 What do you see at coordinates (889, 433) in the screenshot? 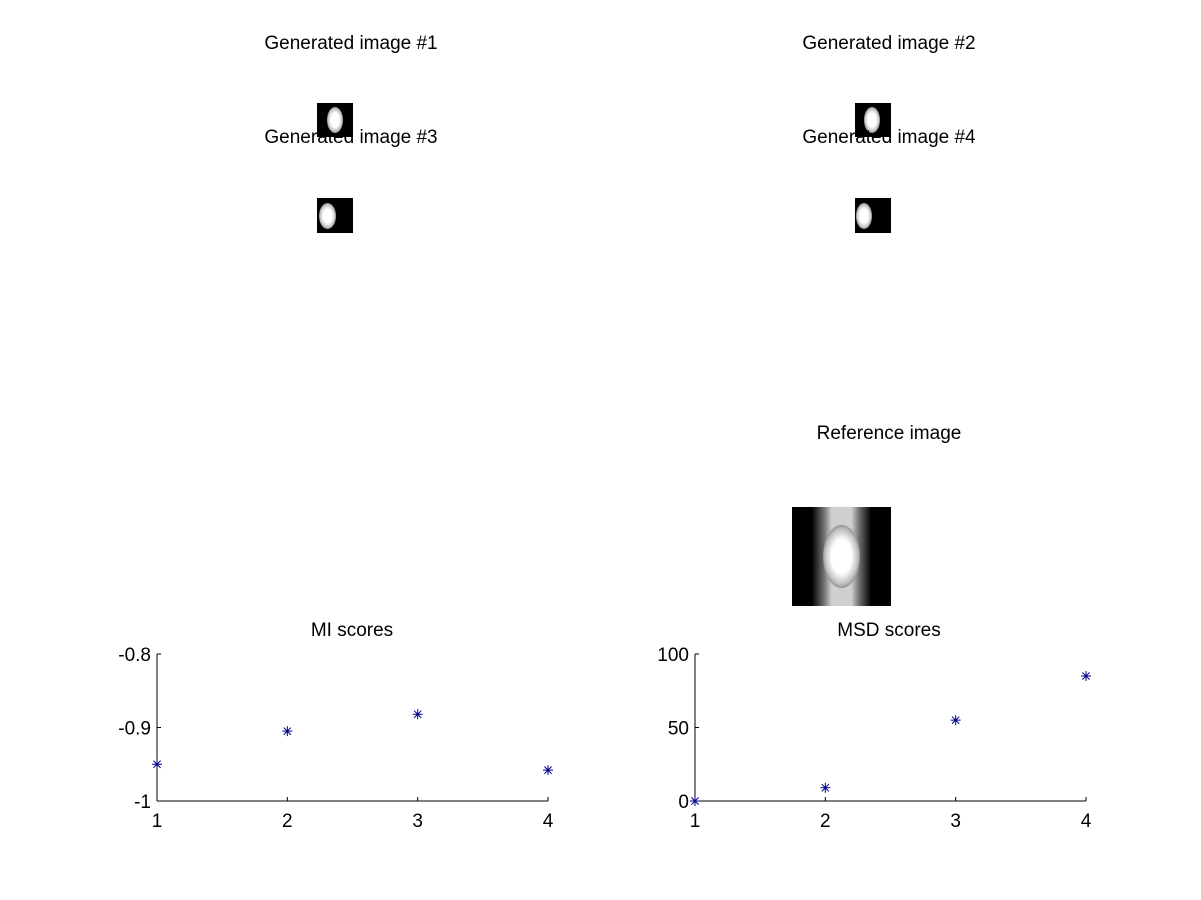
I see `reference-image-title: Reference image` at bounding box center [889, 433].